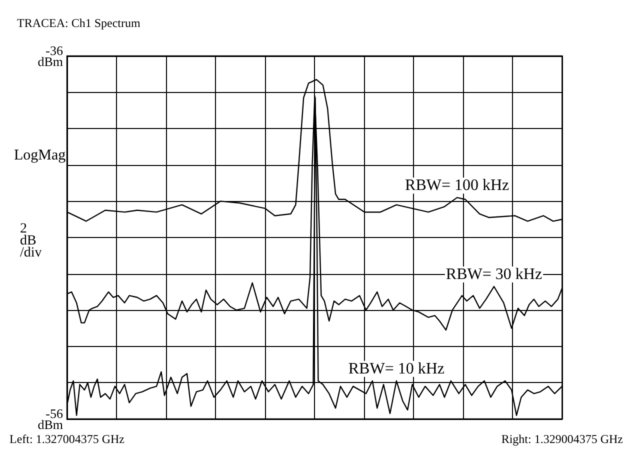 This screenshot has width=626, height=449. What do you see at coordinates (79, 23) in the screenshot?
I see `chart-title: TRACEA: Ch1 Spectrum` at bounding box center [79, 23].